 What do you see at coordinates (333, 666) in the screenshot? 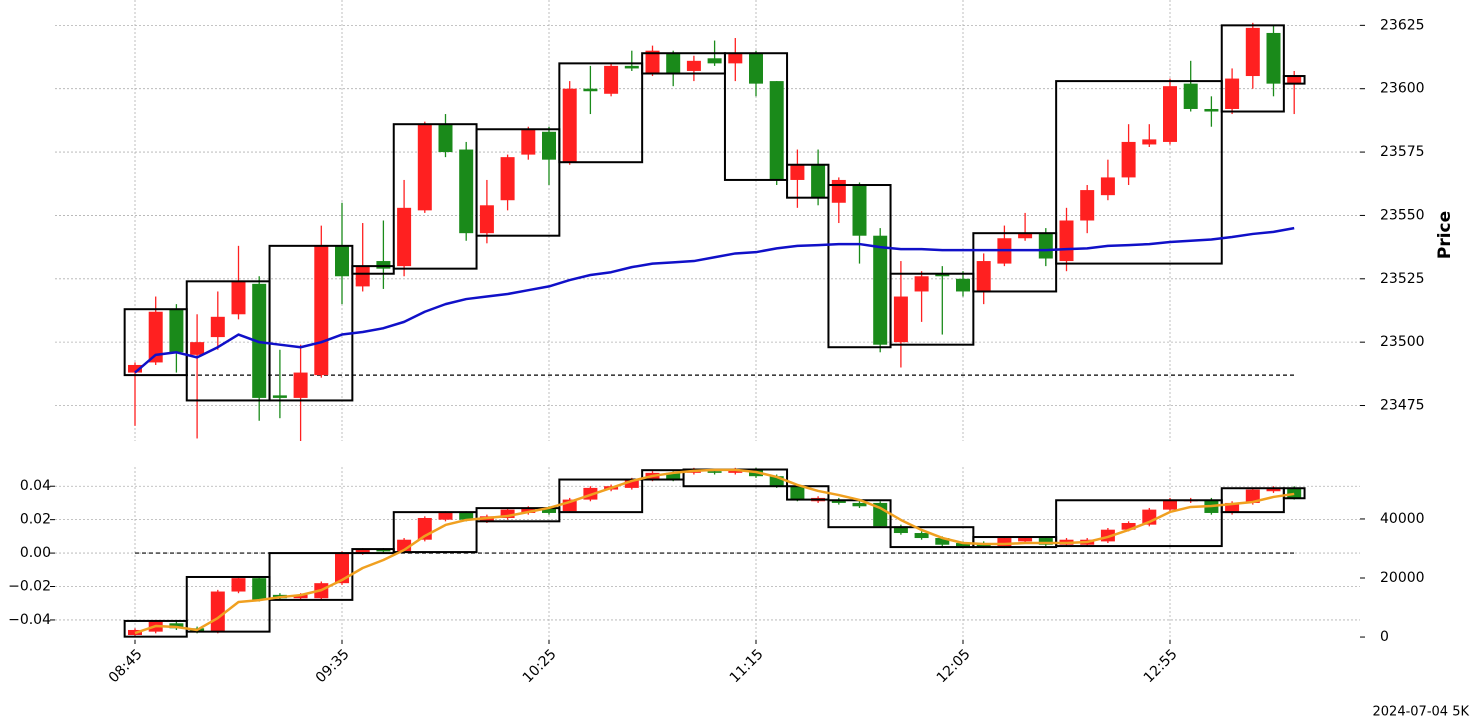
I see `x-tick-label: 09:35` at bounding box center [333, 666].